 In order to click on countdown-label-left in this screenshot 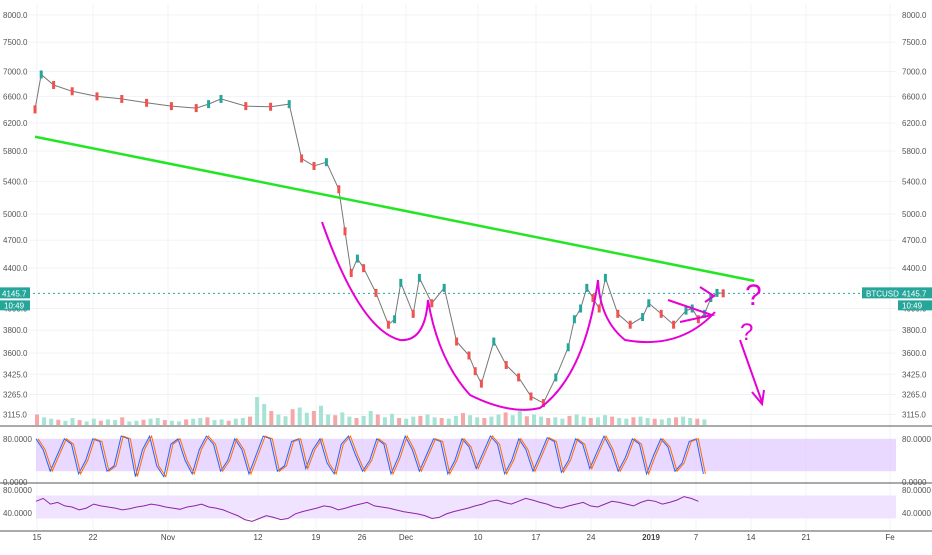, I will do `click(15, 305)`.